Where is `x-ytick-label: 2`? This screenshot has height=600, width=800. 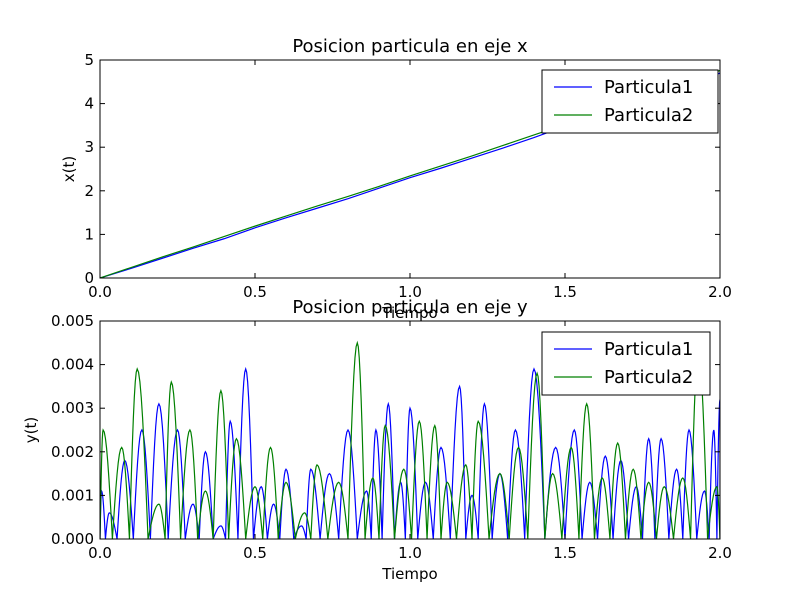
x-ytick-label: 2 is located at coordinates (89, 191).